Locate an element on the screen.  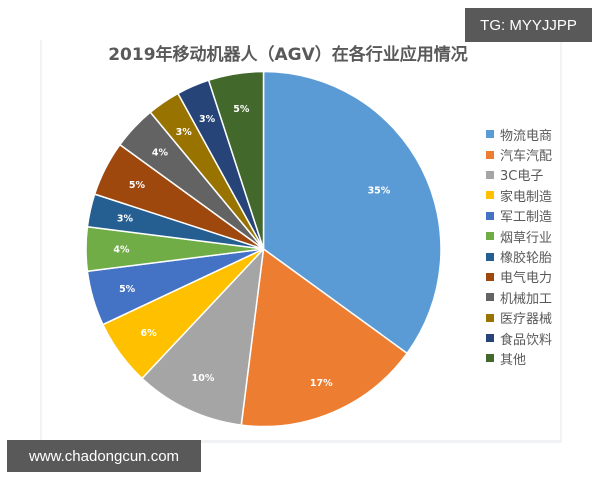
legend-item: 3C电子 is located at coordinates (531, 175).